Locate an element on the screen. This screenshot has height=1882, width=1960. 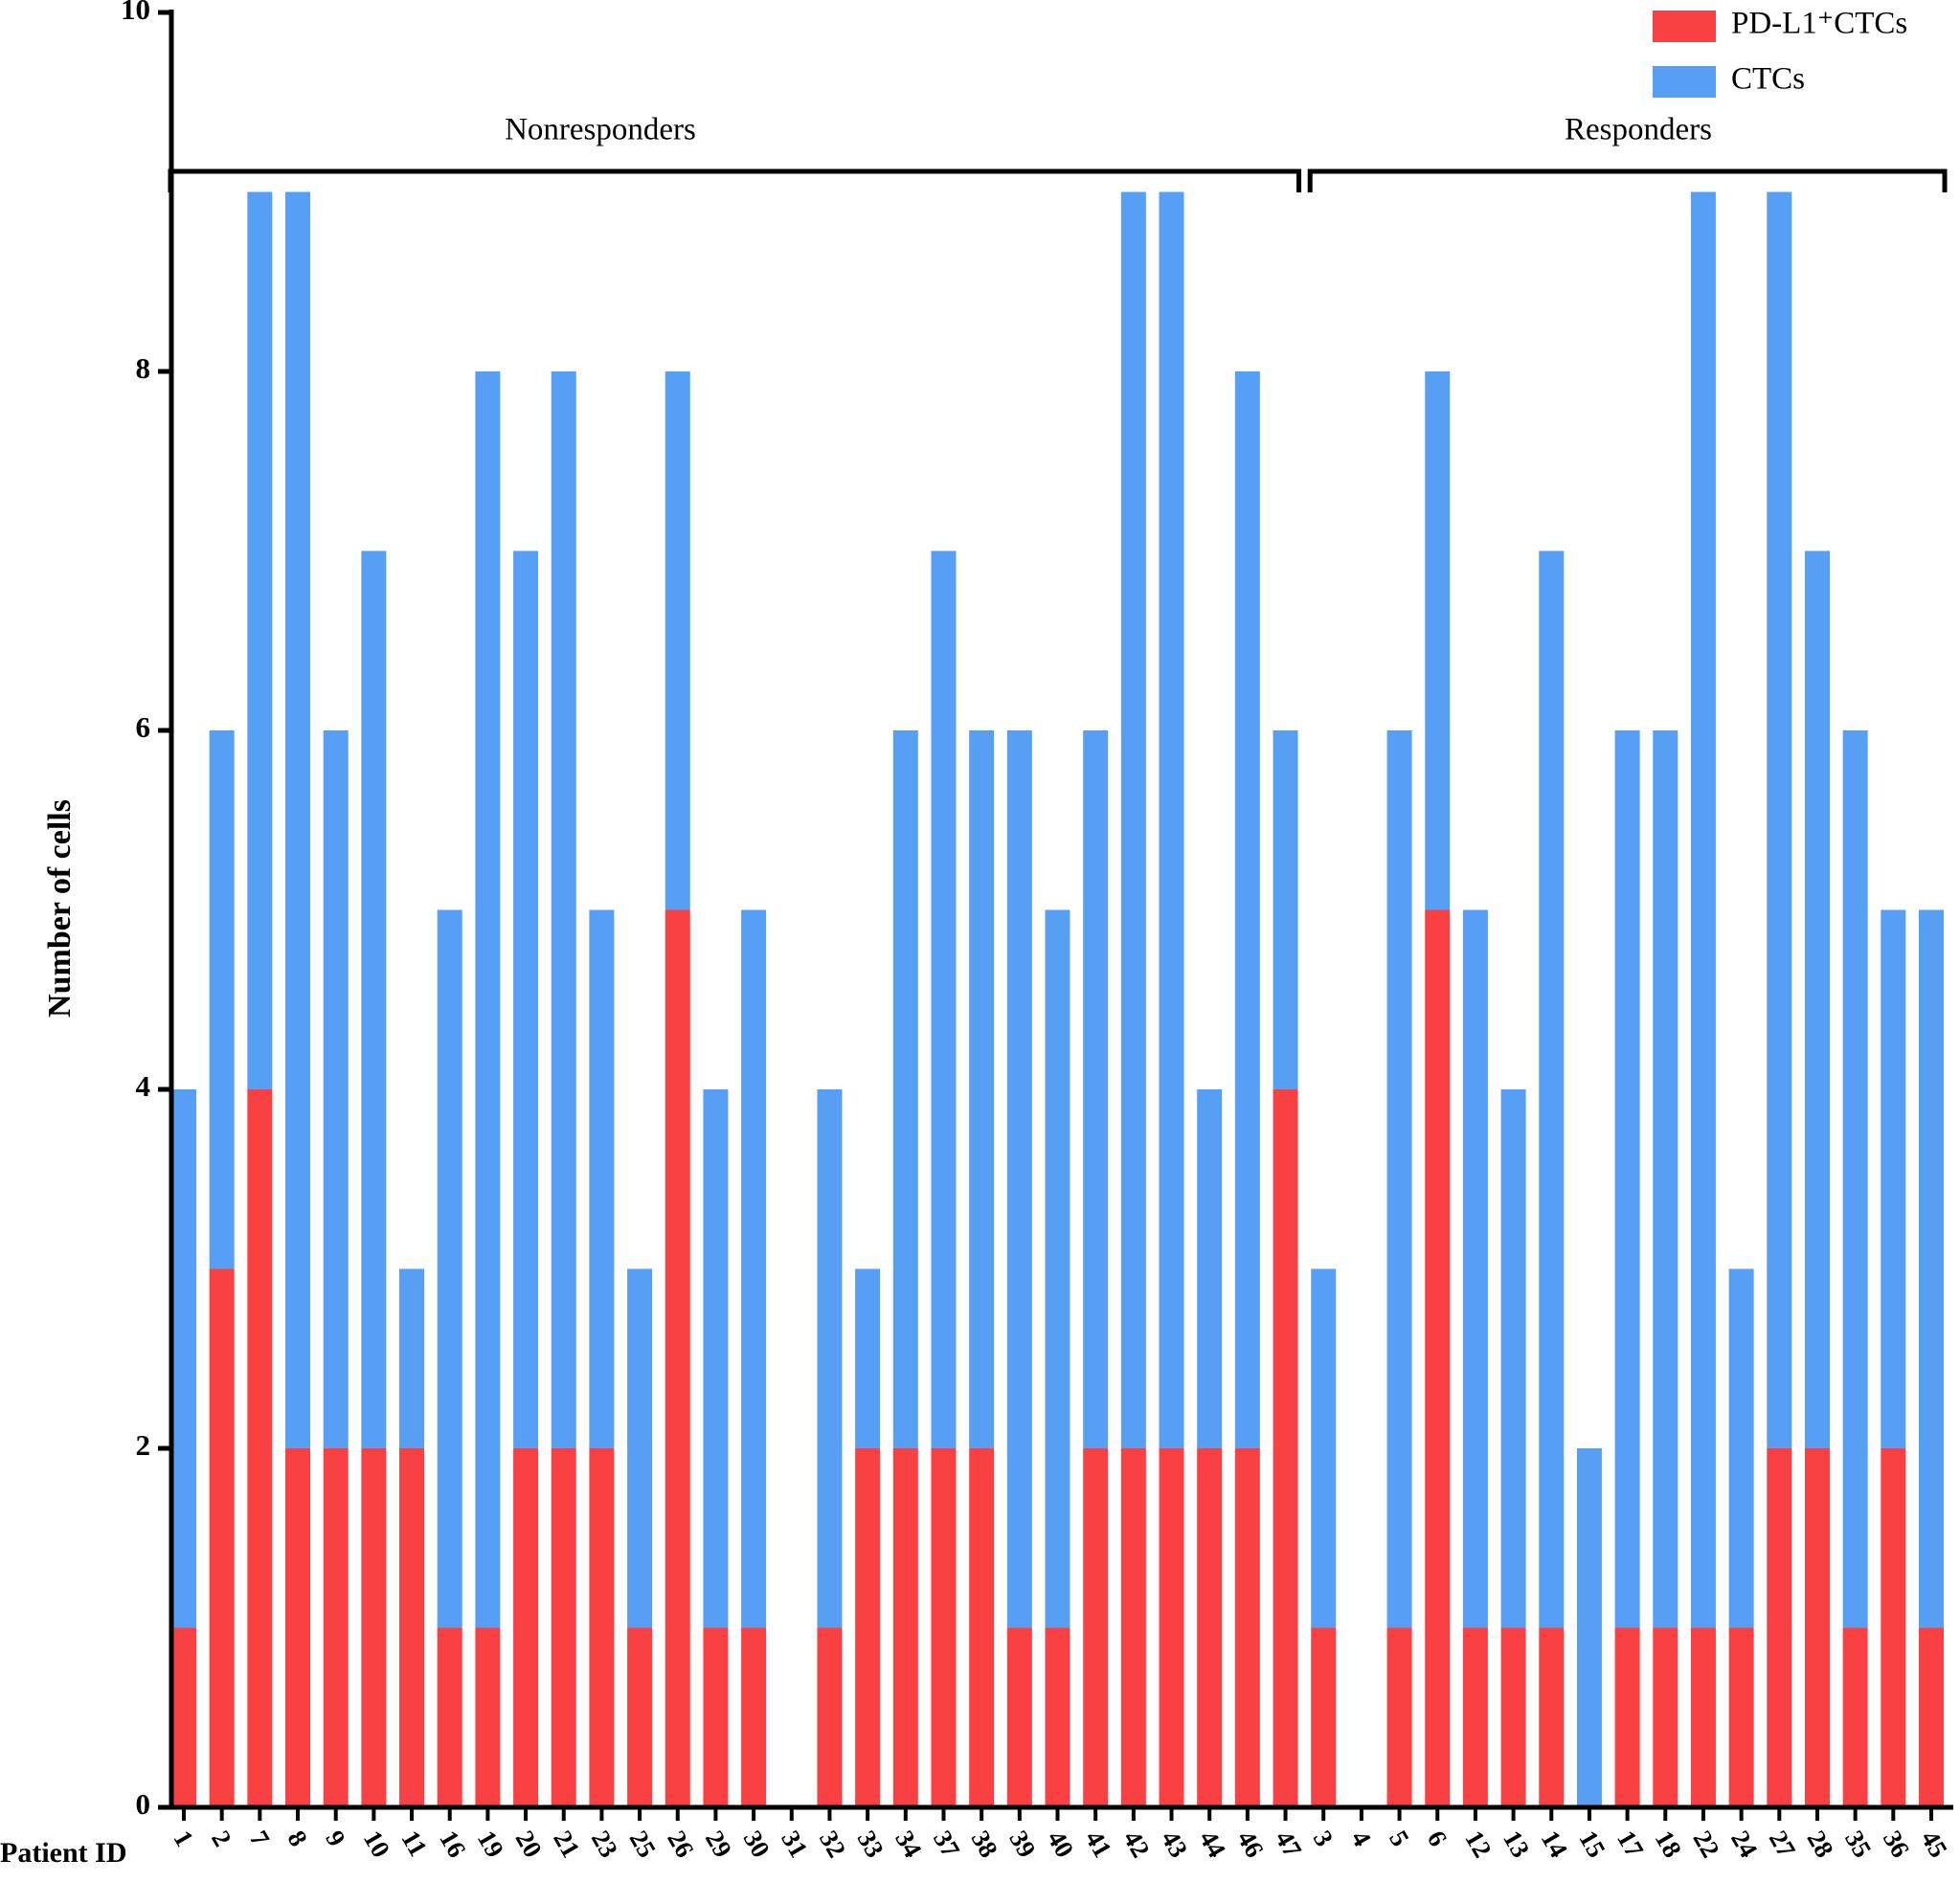
group-bracket is located at coordinates (735, 180).